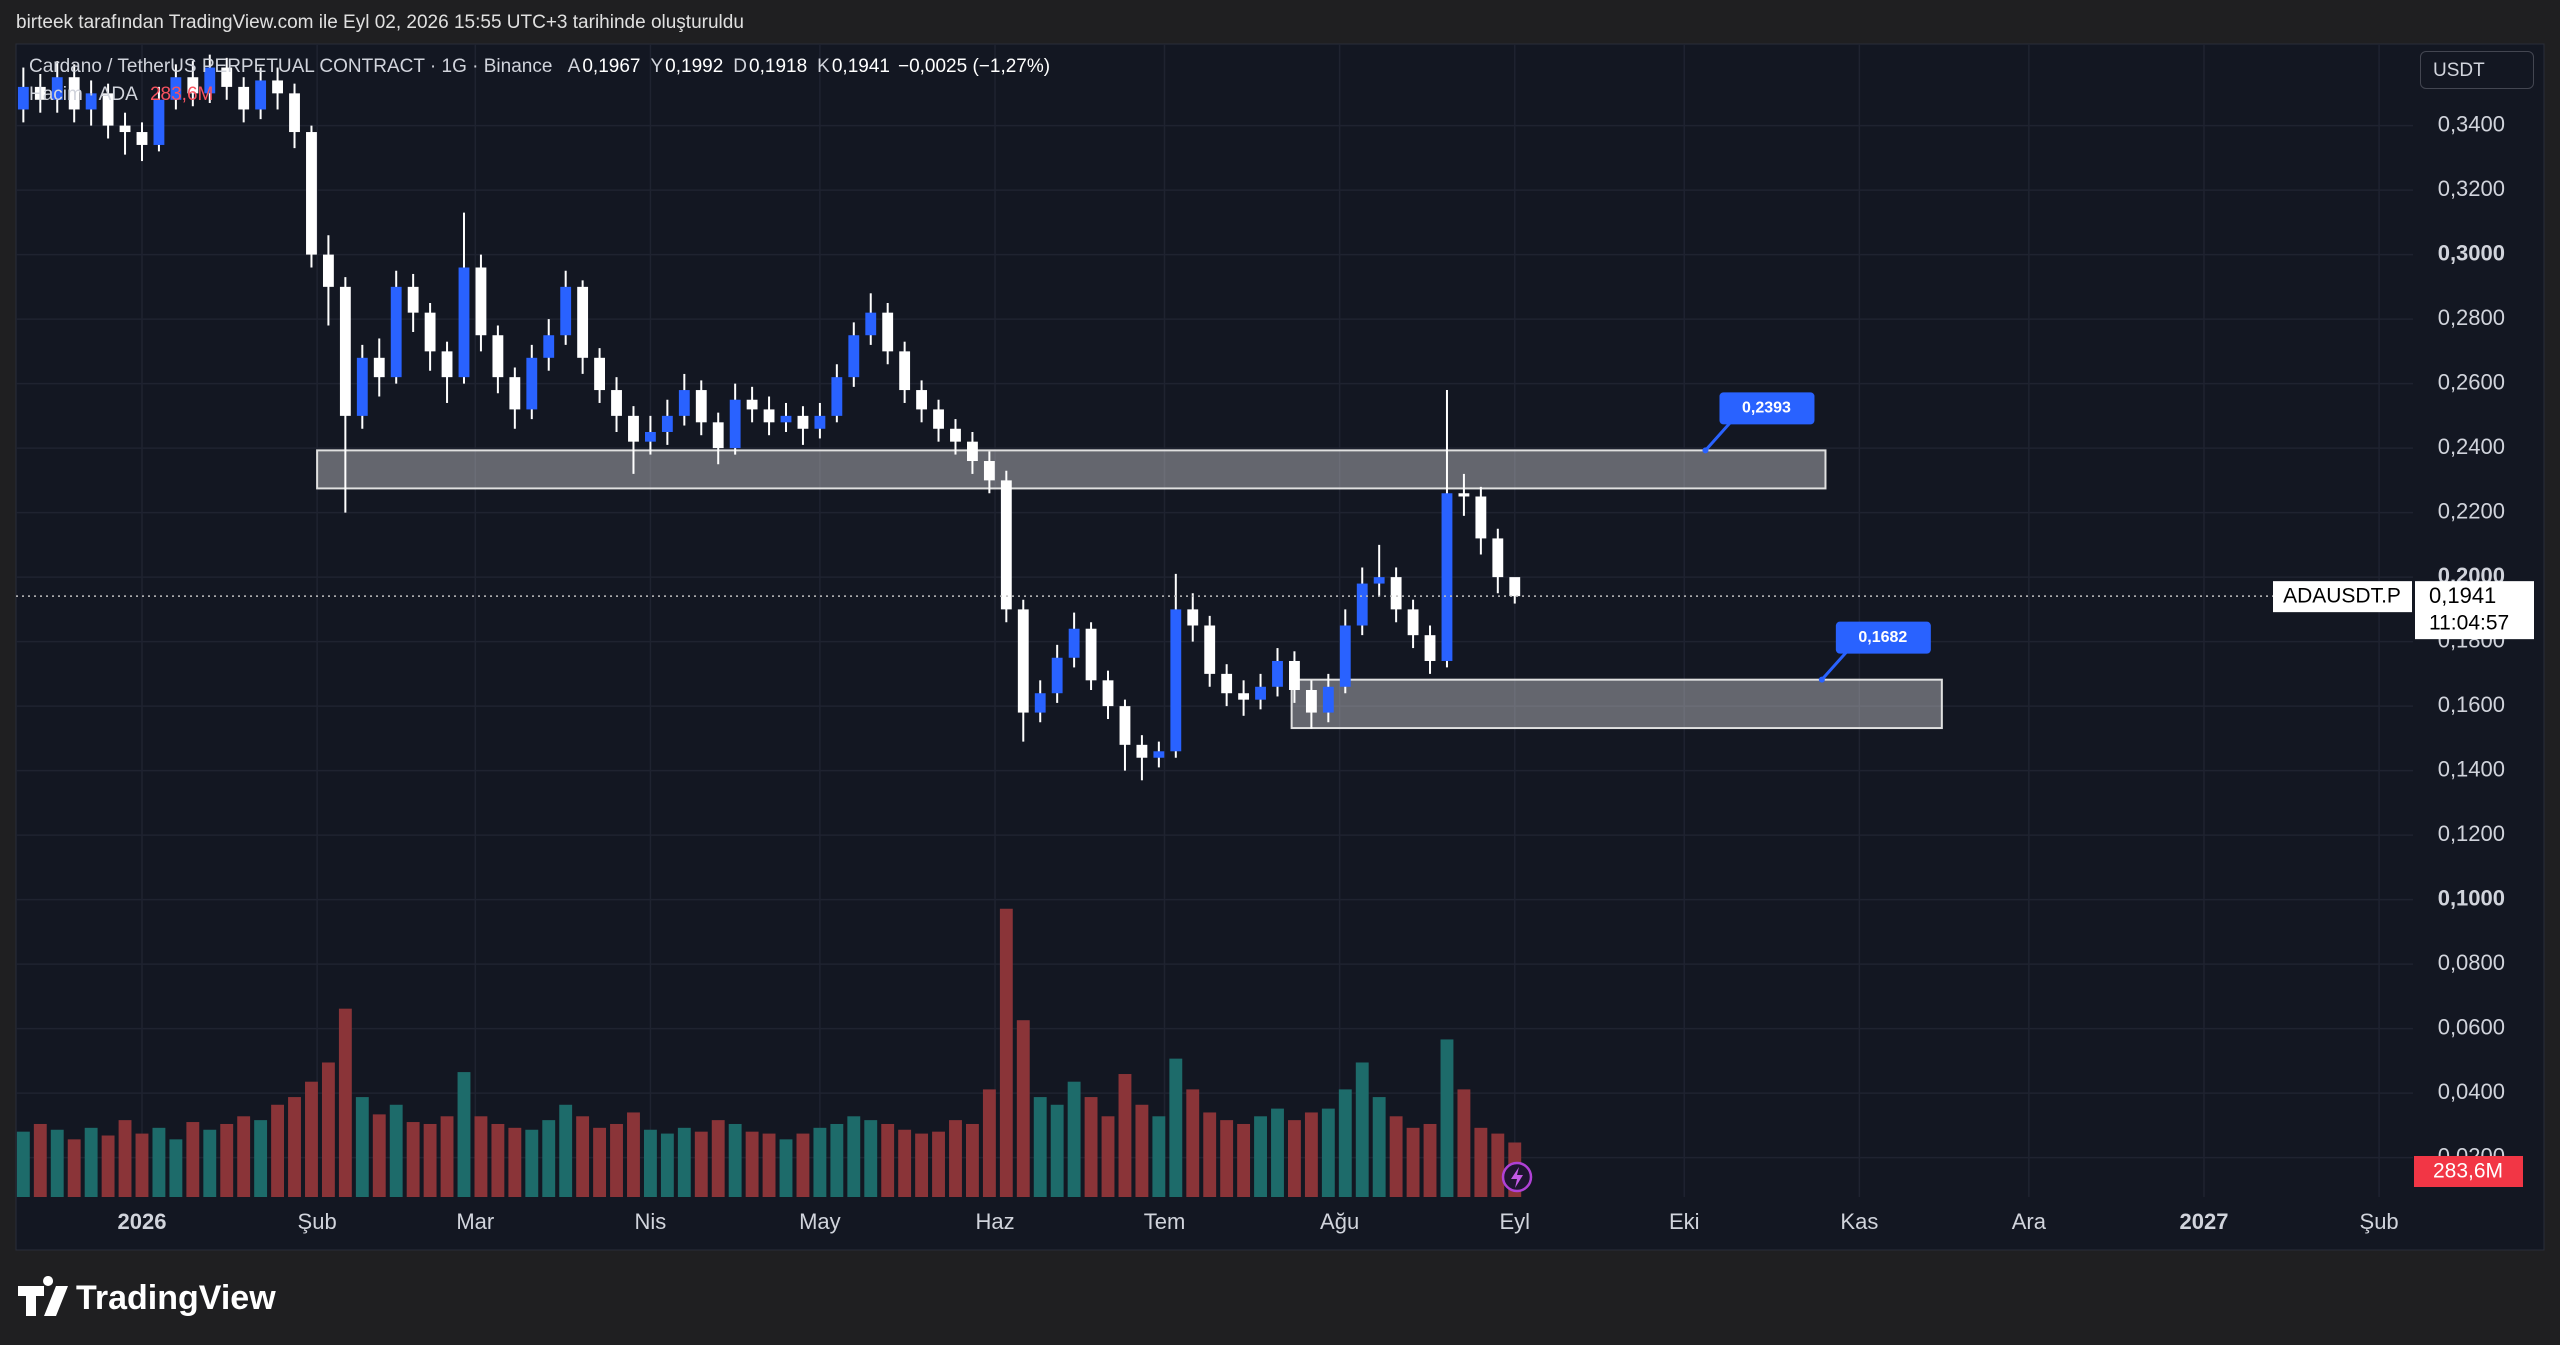 The height and width of the screenshot is (1345, 2560). What do you see at coordinates (611, 66) in the screenshot?
I see `ohlc-value: 0,1967` at bounding box center [611, 66].